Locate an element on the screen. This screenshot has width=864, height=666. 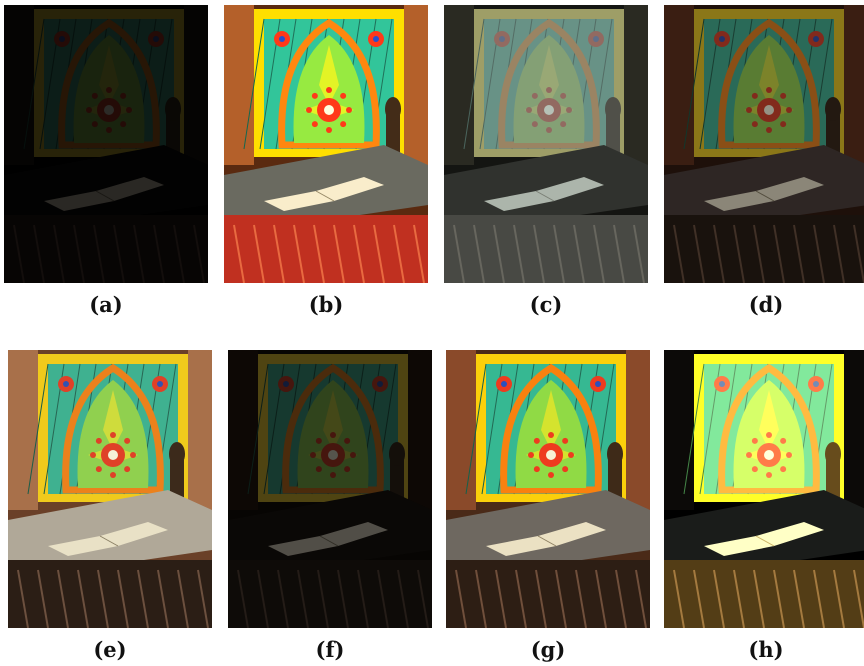
caption-e: (e) is located at coordinates (110, 649).